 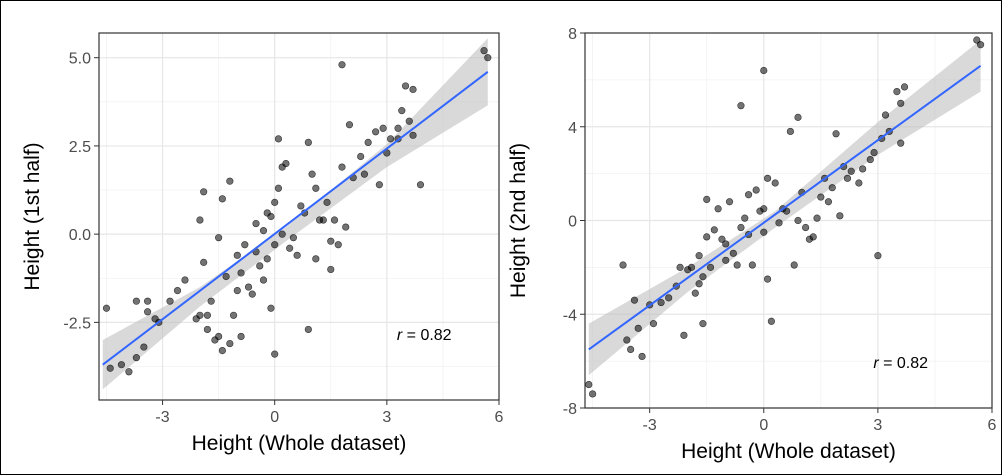 I want to click on y-tick-label: -8, so click(x=570, y=409).